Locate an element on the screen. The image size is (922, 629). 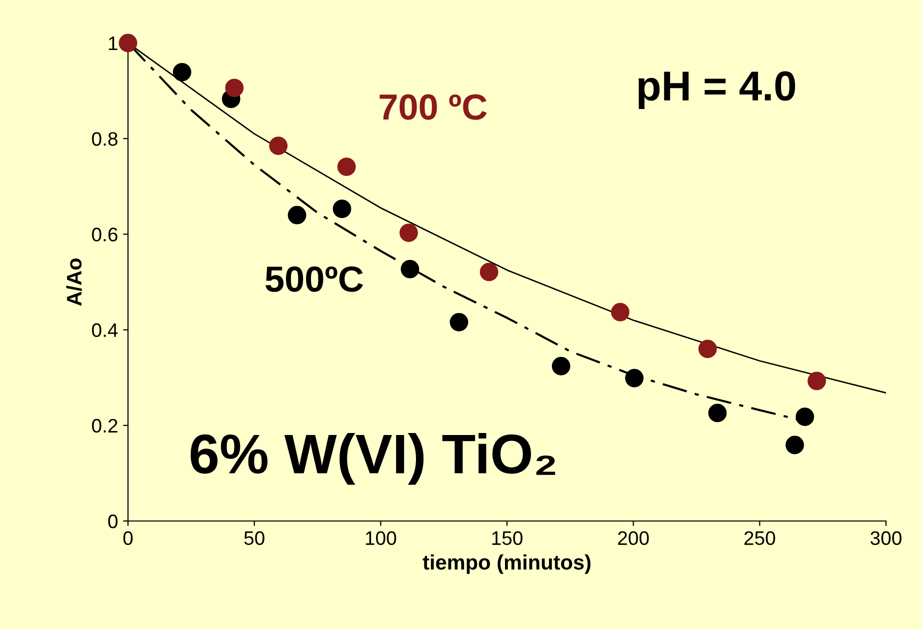
y-tick-label: 0.2 is located at coordinates (105, 425).